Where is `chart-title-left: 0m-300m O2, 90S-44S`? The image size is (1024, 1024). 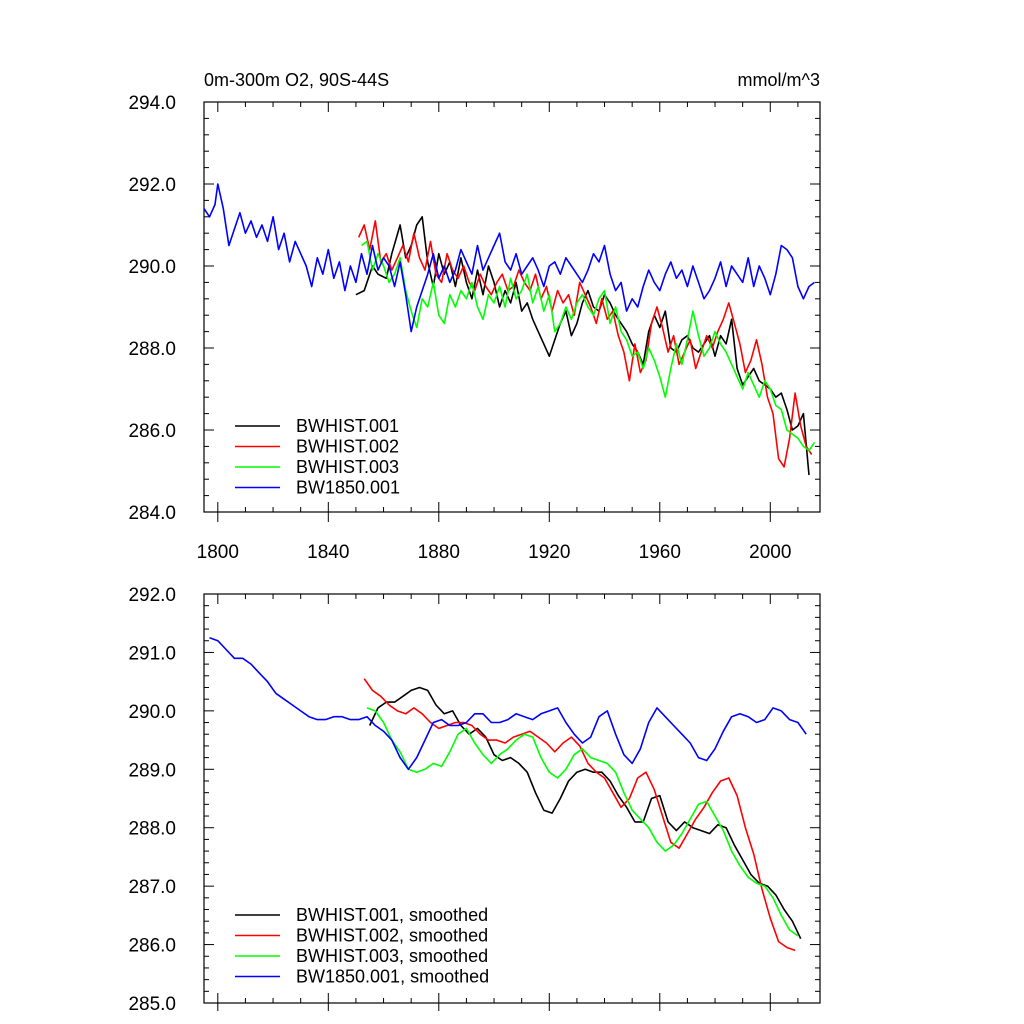 chart-title-left: 0m-300m O2, 90S-44S is located at coordinates (296, 80).